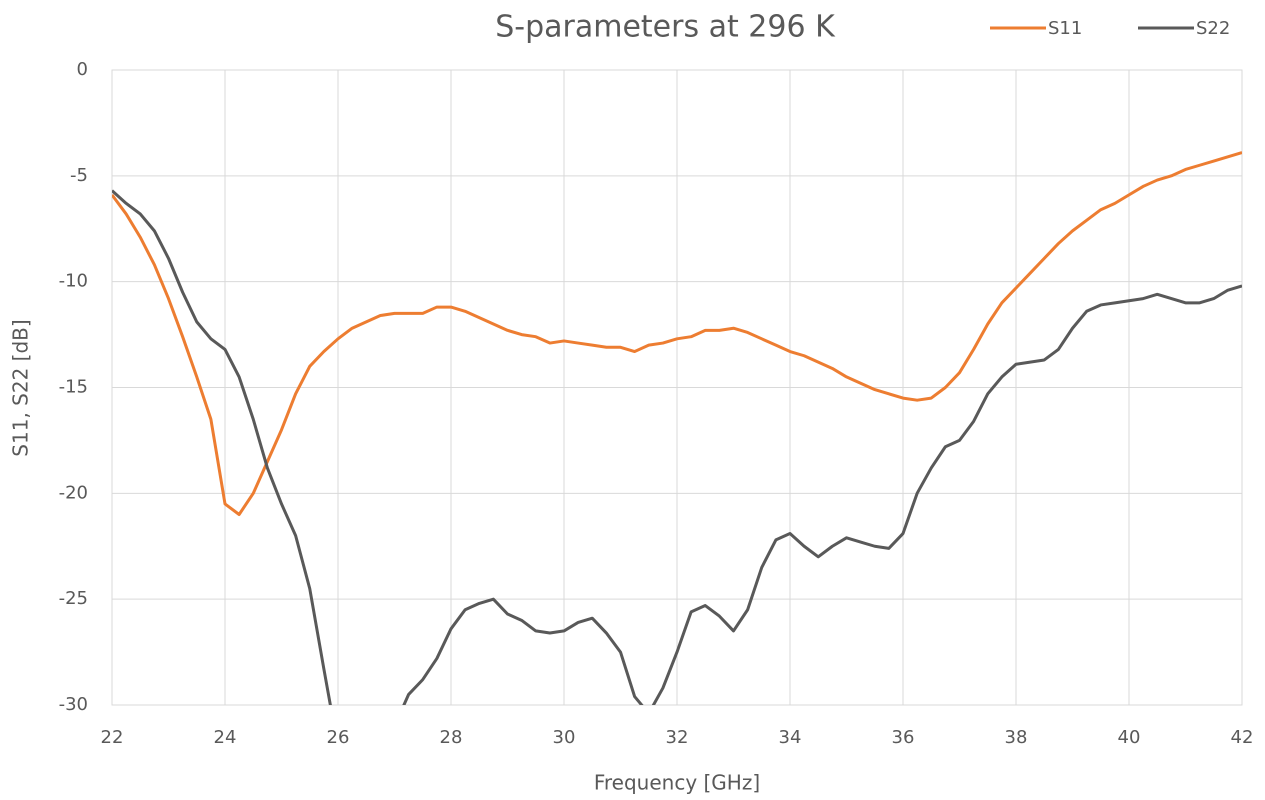 Image resolution: width=1265 pixels, height=800 pixels. What do you see at coordinates (451, 737) in the screenshot?
I see `x-tick-label: 28` at bounding box center [451, 737].